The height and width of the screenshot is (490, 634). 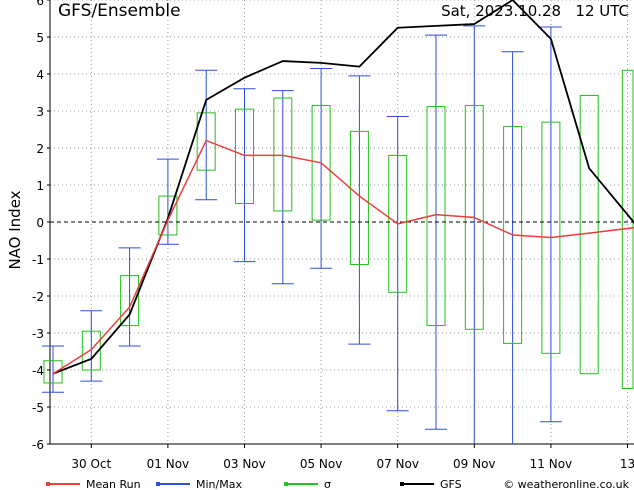 What do you see at coordinates (551, 464) in the screenshot?
I see `x-tick-label: 11 Nov` at bounding box center [551, 464].